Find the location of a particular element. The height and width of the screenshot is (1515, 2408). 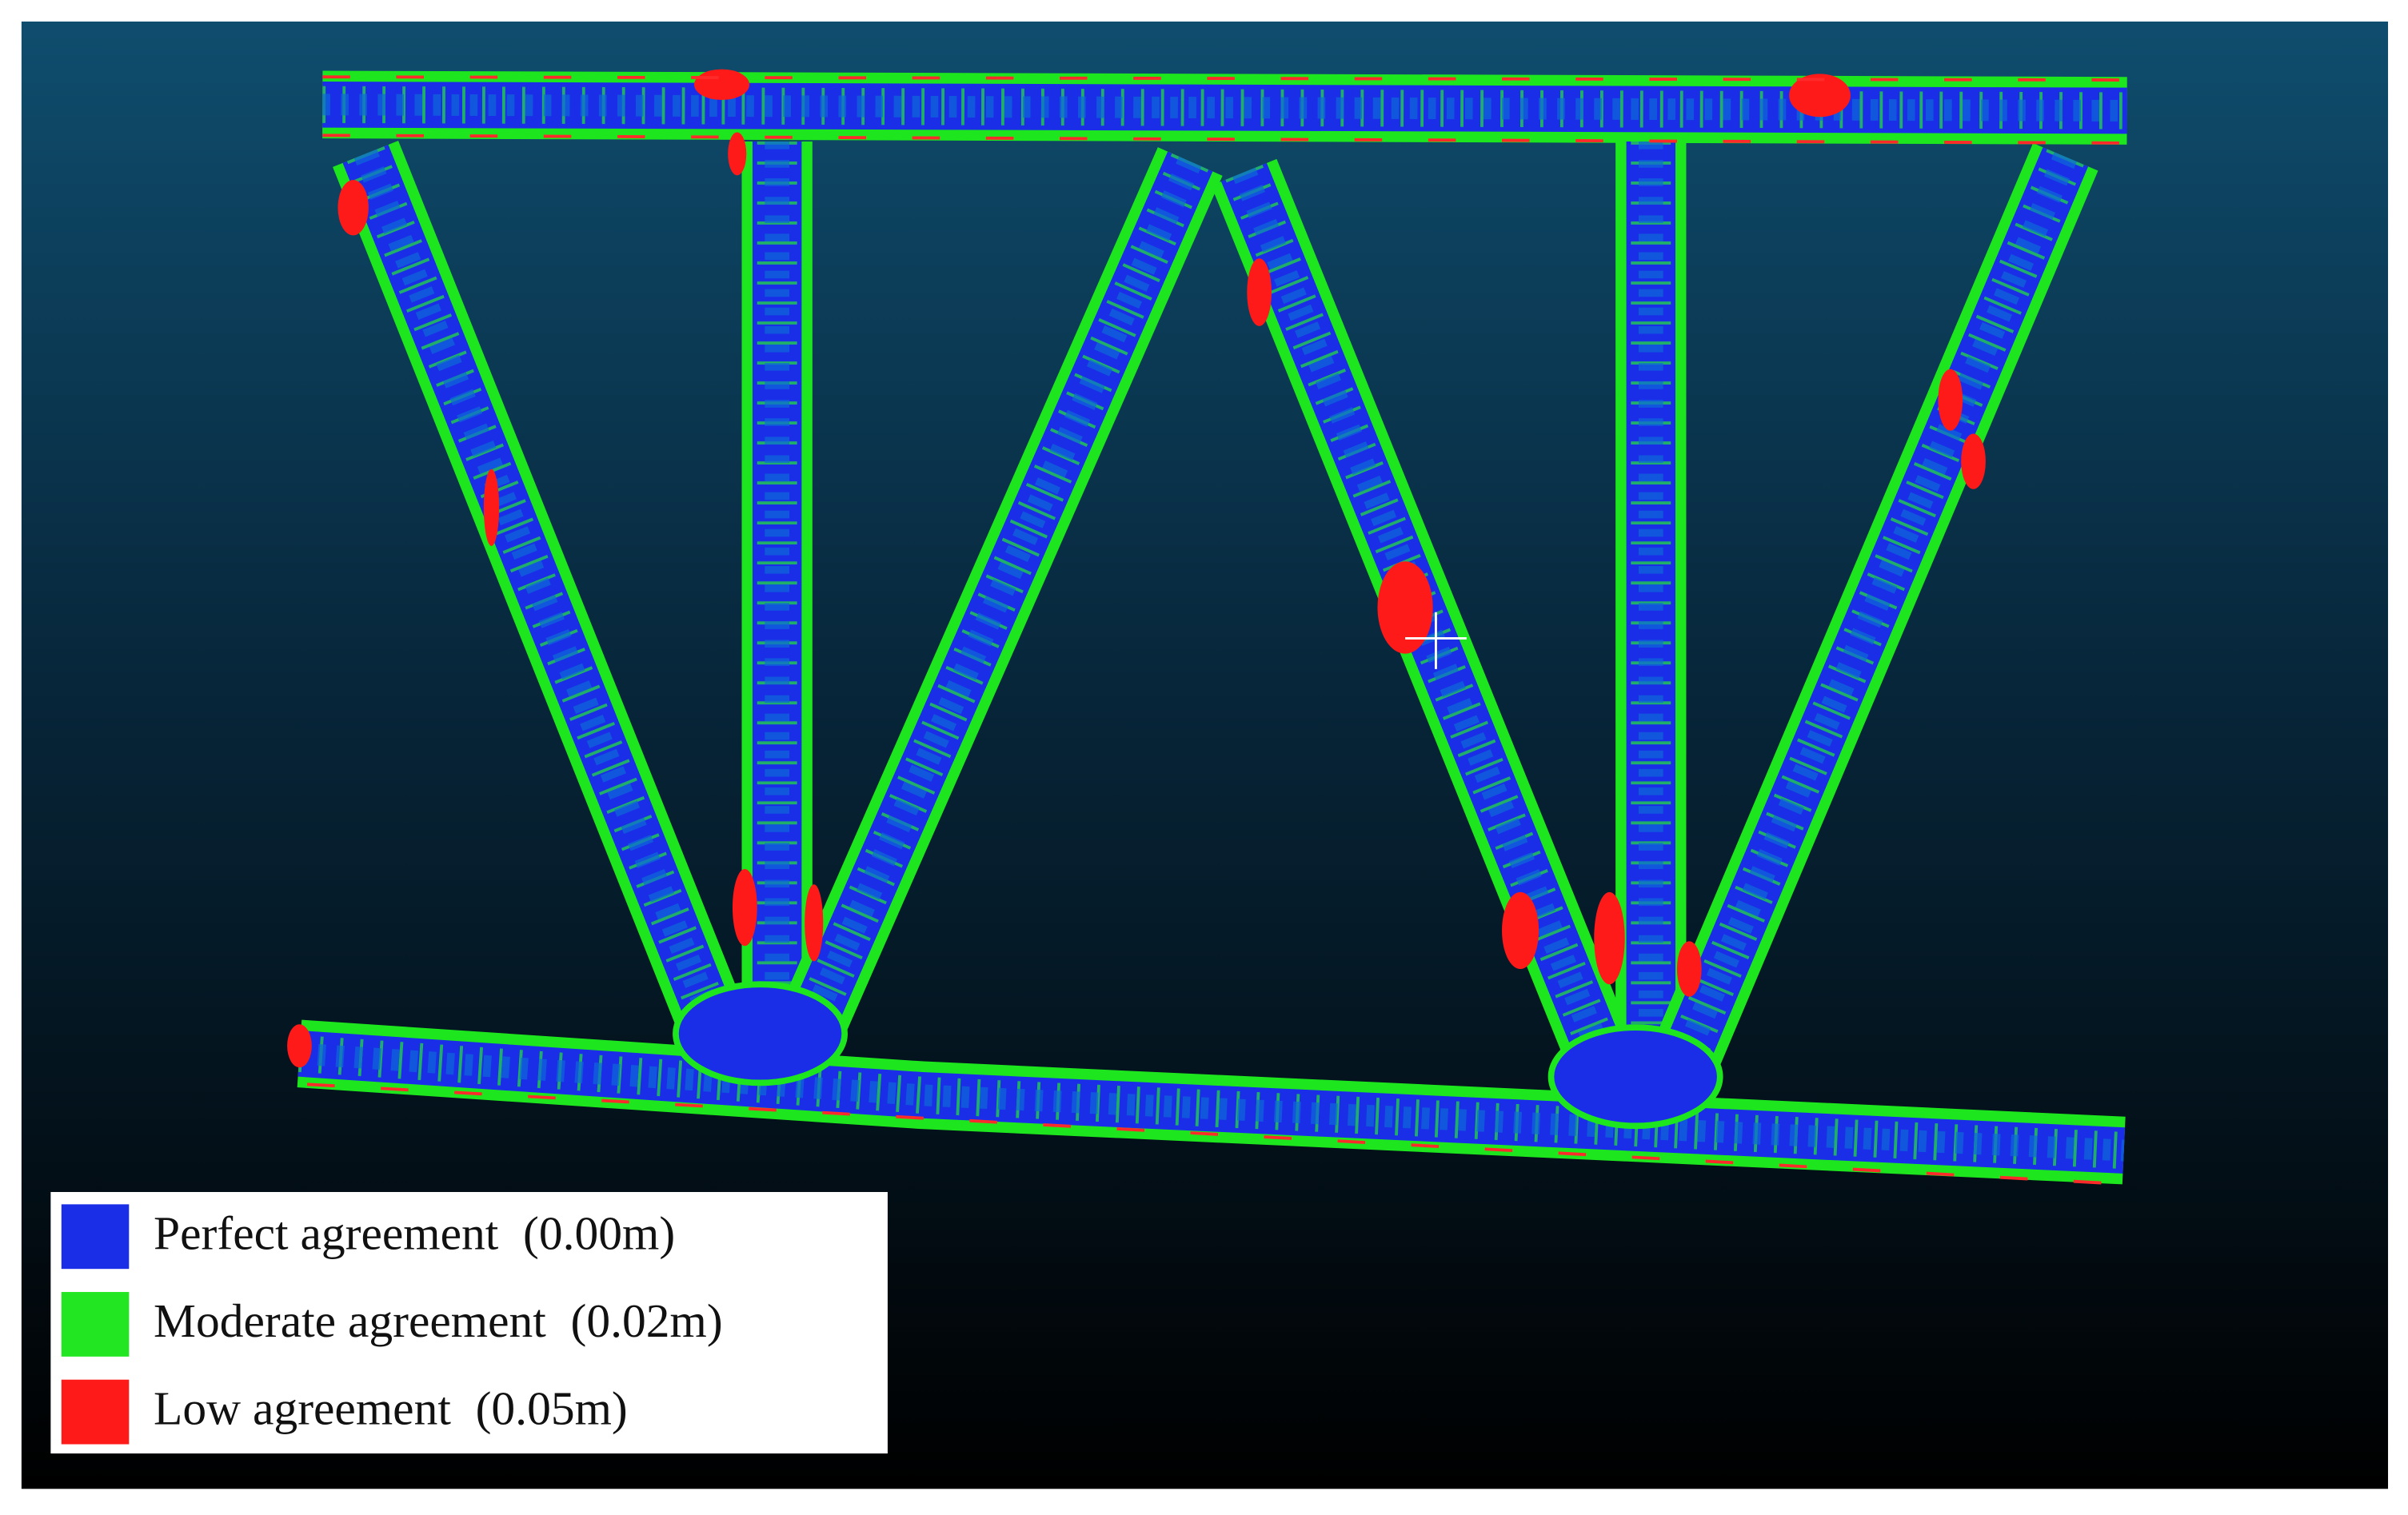

legend-value: (0.02m) is located at coordinates (647, 1320).